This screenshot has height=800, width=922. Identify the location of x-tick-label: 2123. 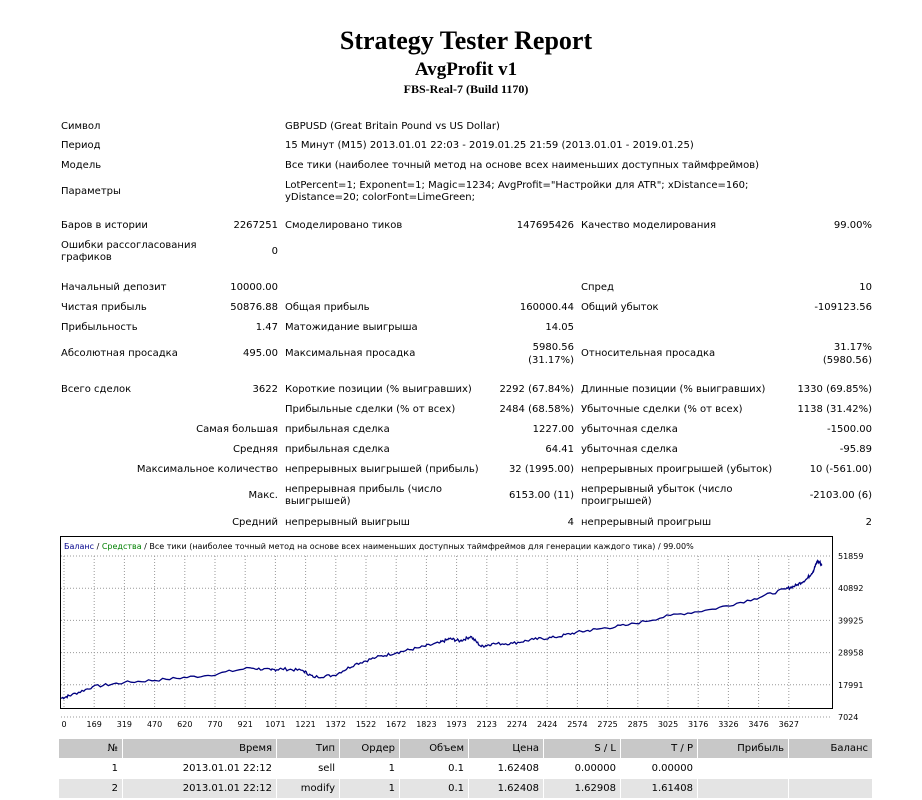
(487, 724).